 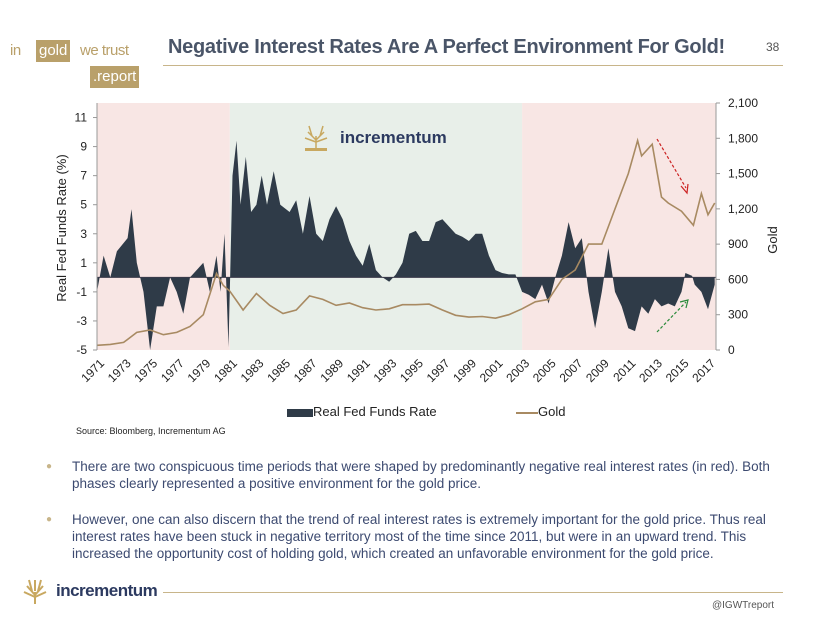 What do you see at coordinates (731, 350) in the screenshot?
I see `y-tick-label-right: 0` at bounding box center [731, 350].